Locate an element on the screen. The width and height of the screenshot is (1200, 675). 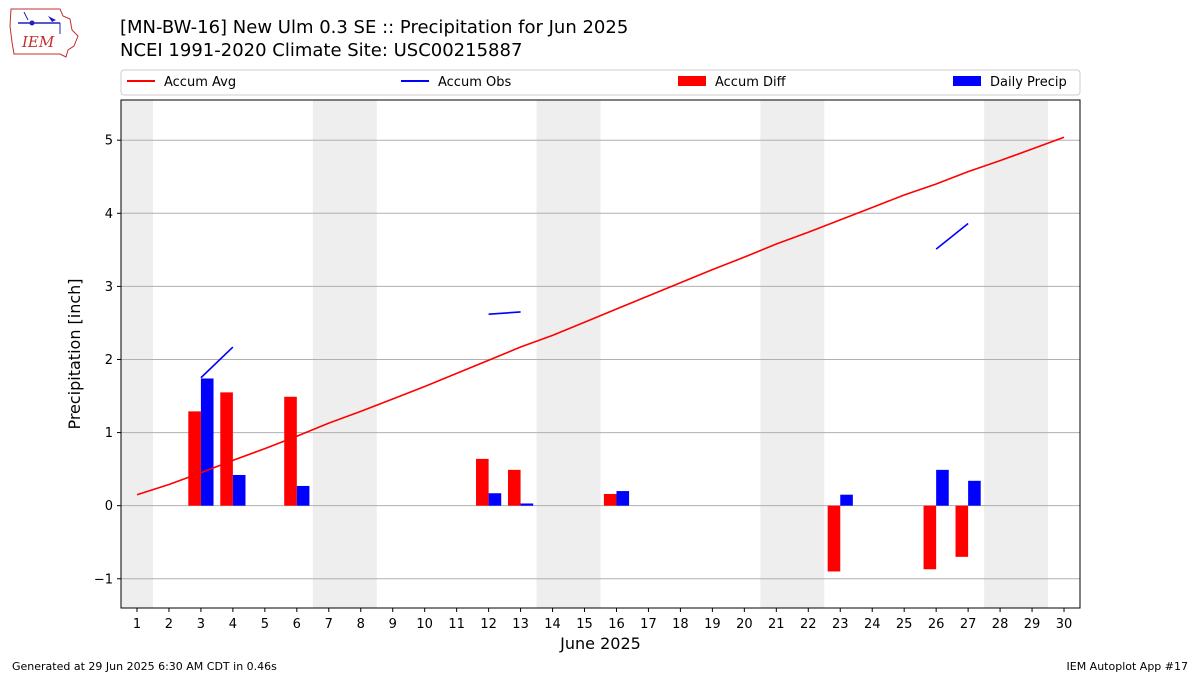
legend-accum-diff-swatch is located at coordinates (692, 81).